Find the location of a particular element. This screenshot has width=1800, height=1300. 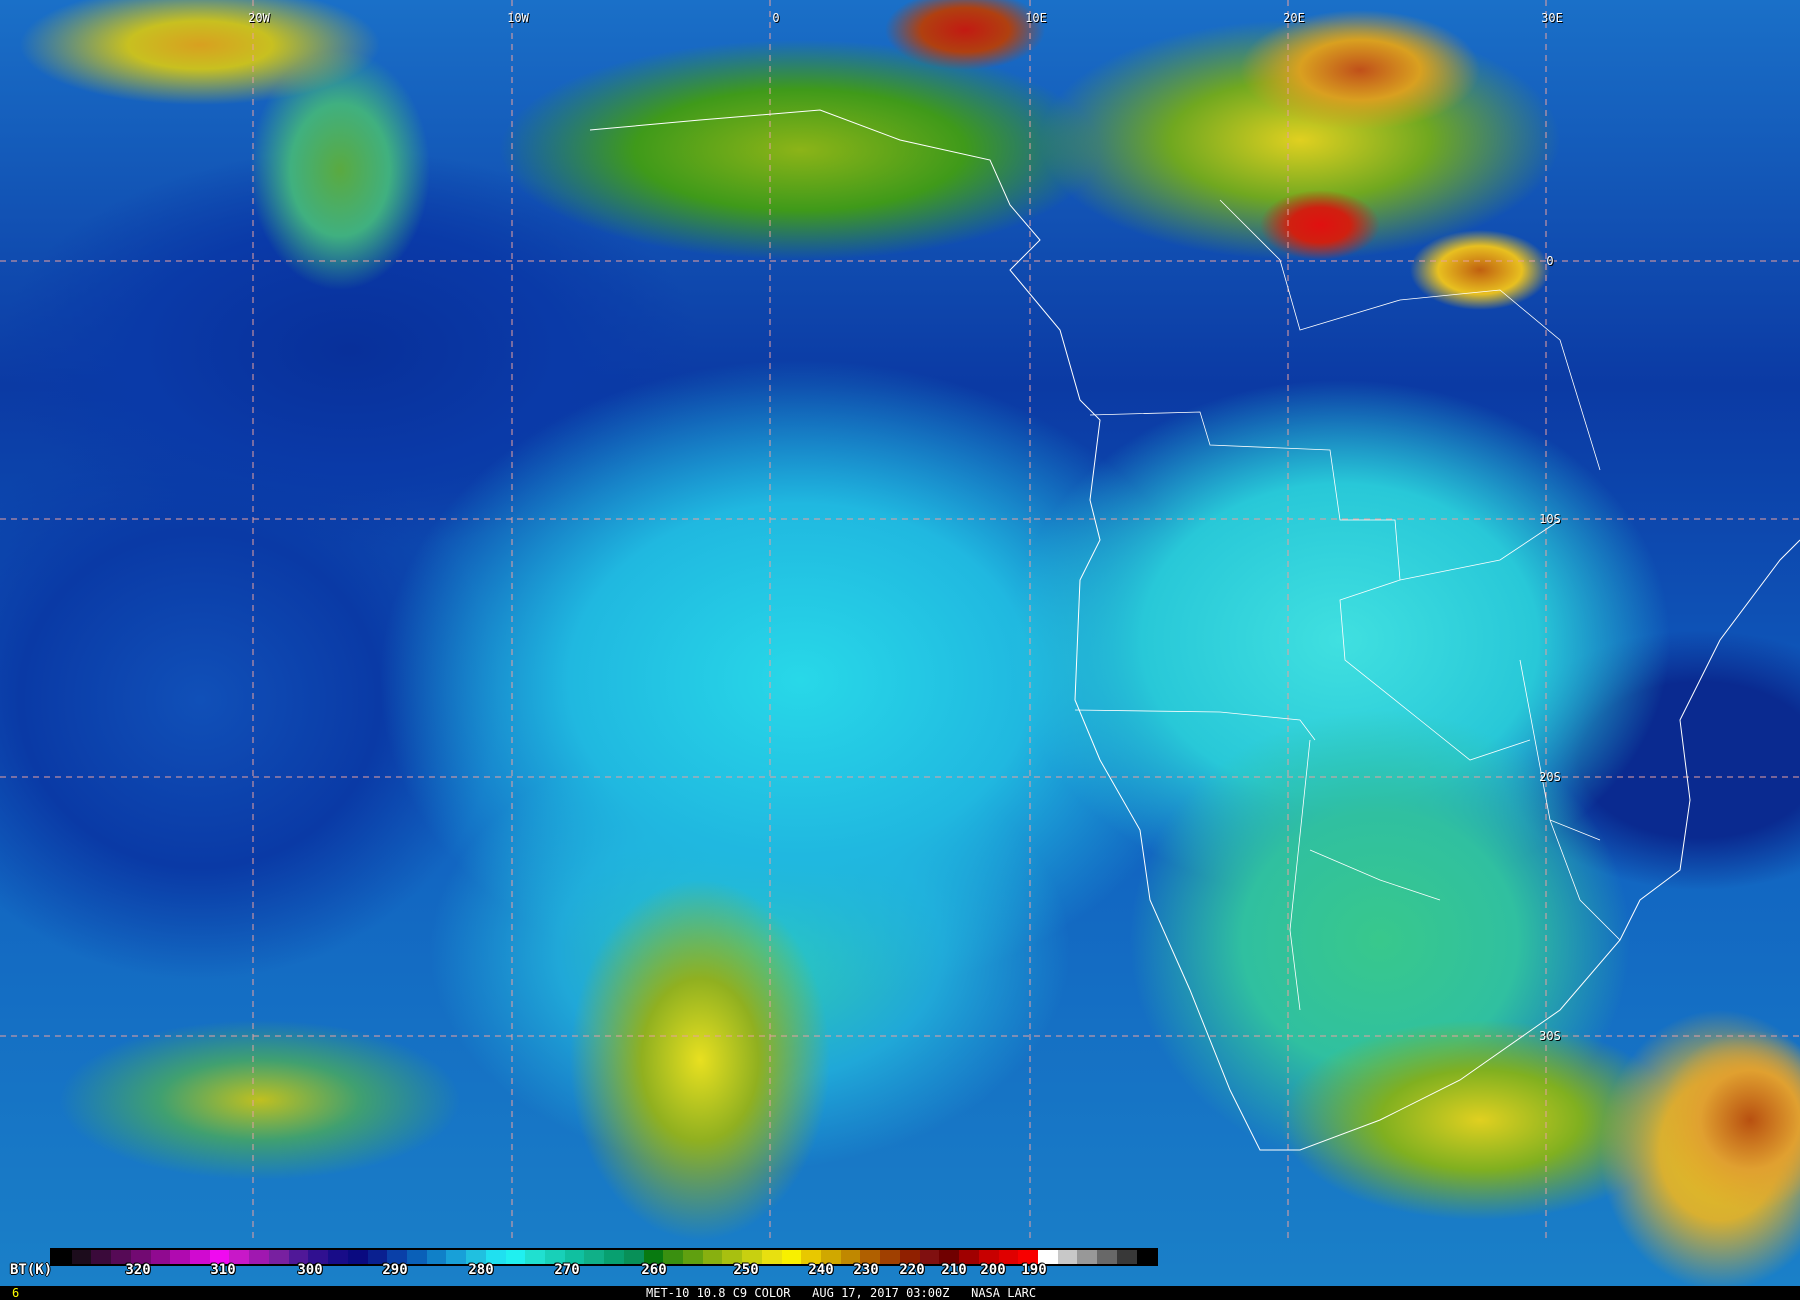

colorbar-tick-label: 220 is located at coordinates (912, 1270).